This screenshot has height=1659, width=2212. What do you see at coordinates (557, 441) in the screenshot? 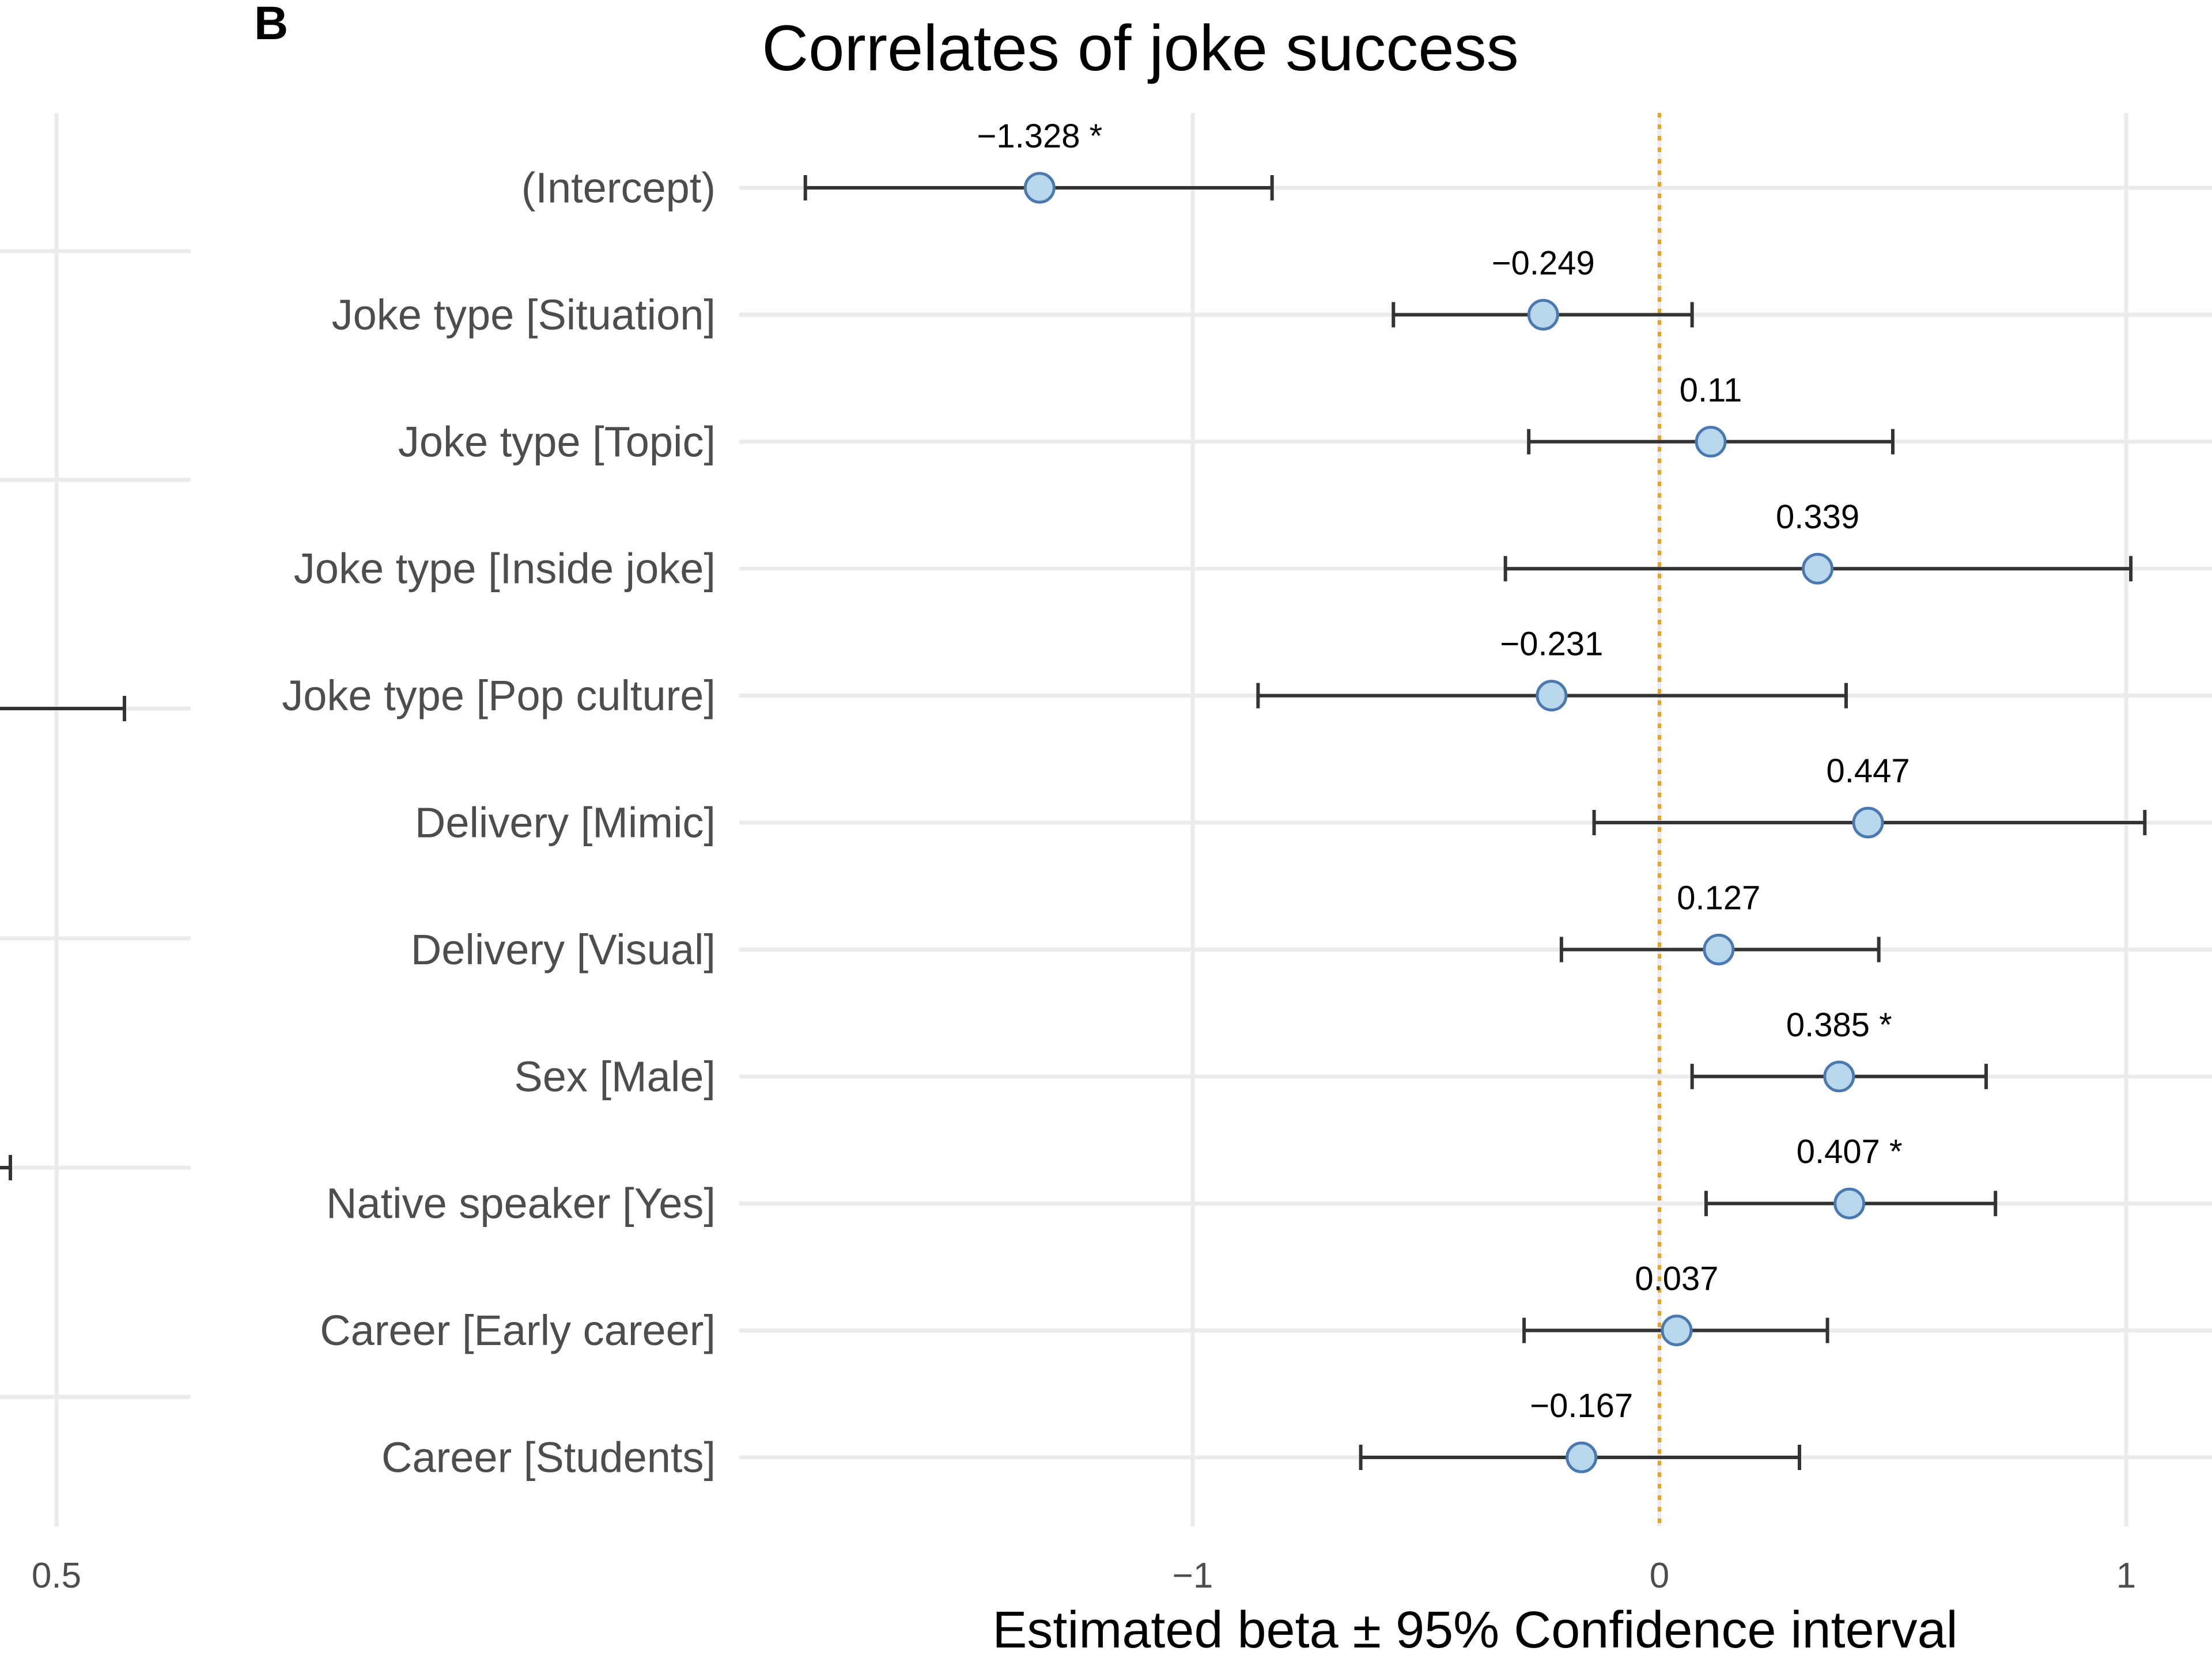
I see `row-label: Joke type [Topic]` at bounding box center [557, 441].